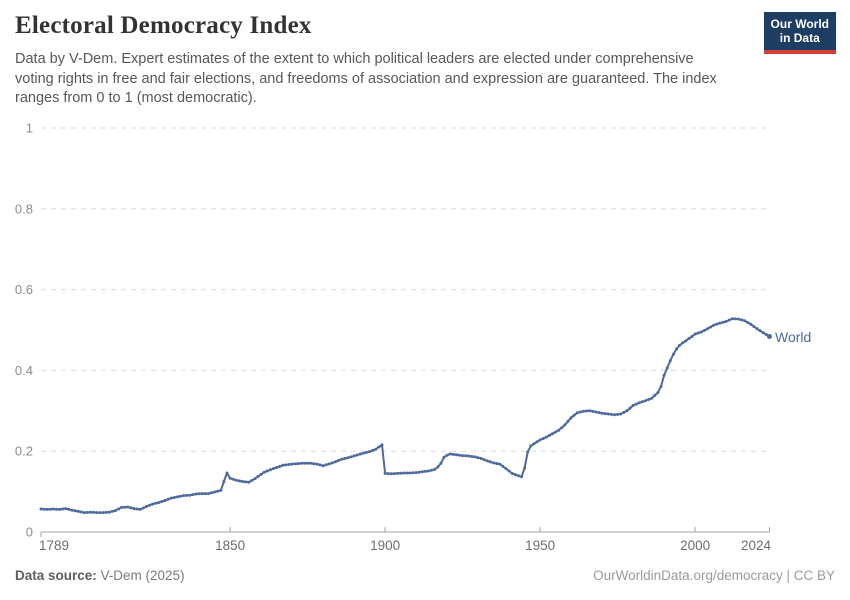 Image resolution: width=850 pixels, height=600 pixels. I want to click on x-tick-label-2024: 2024, so click(756, 545).